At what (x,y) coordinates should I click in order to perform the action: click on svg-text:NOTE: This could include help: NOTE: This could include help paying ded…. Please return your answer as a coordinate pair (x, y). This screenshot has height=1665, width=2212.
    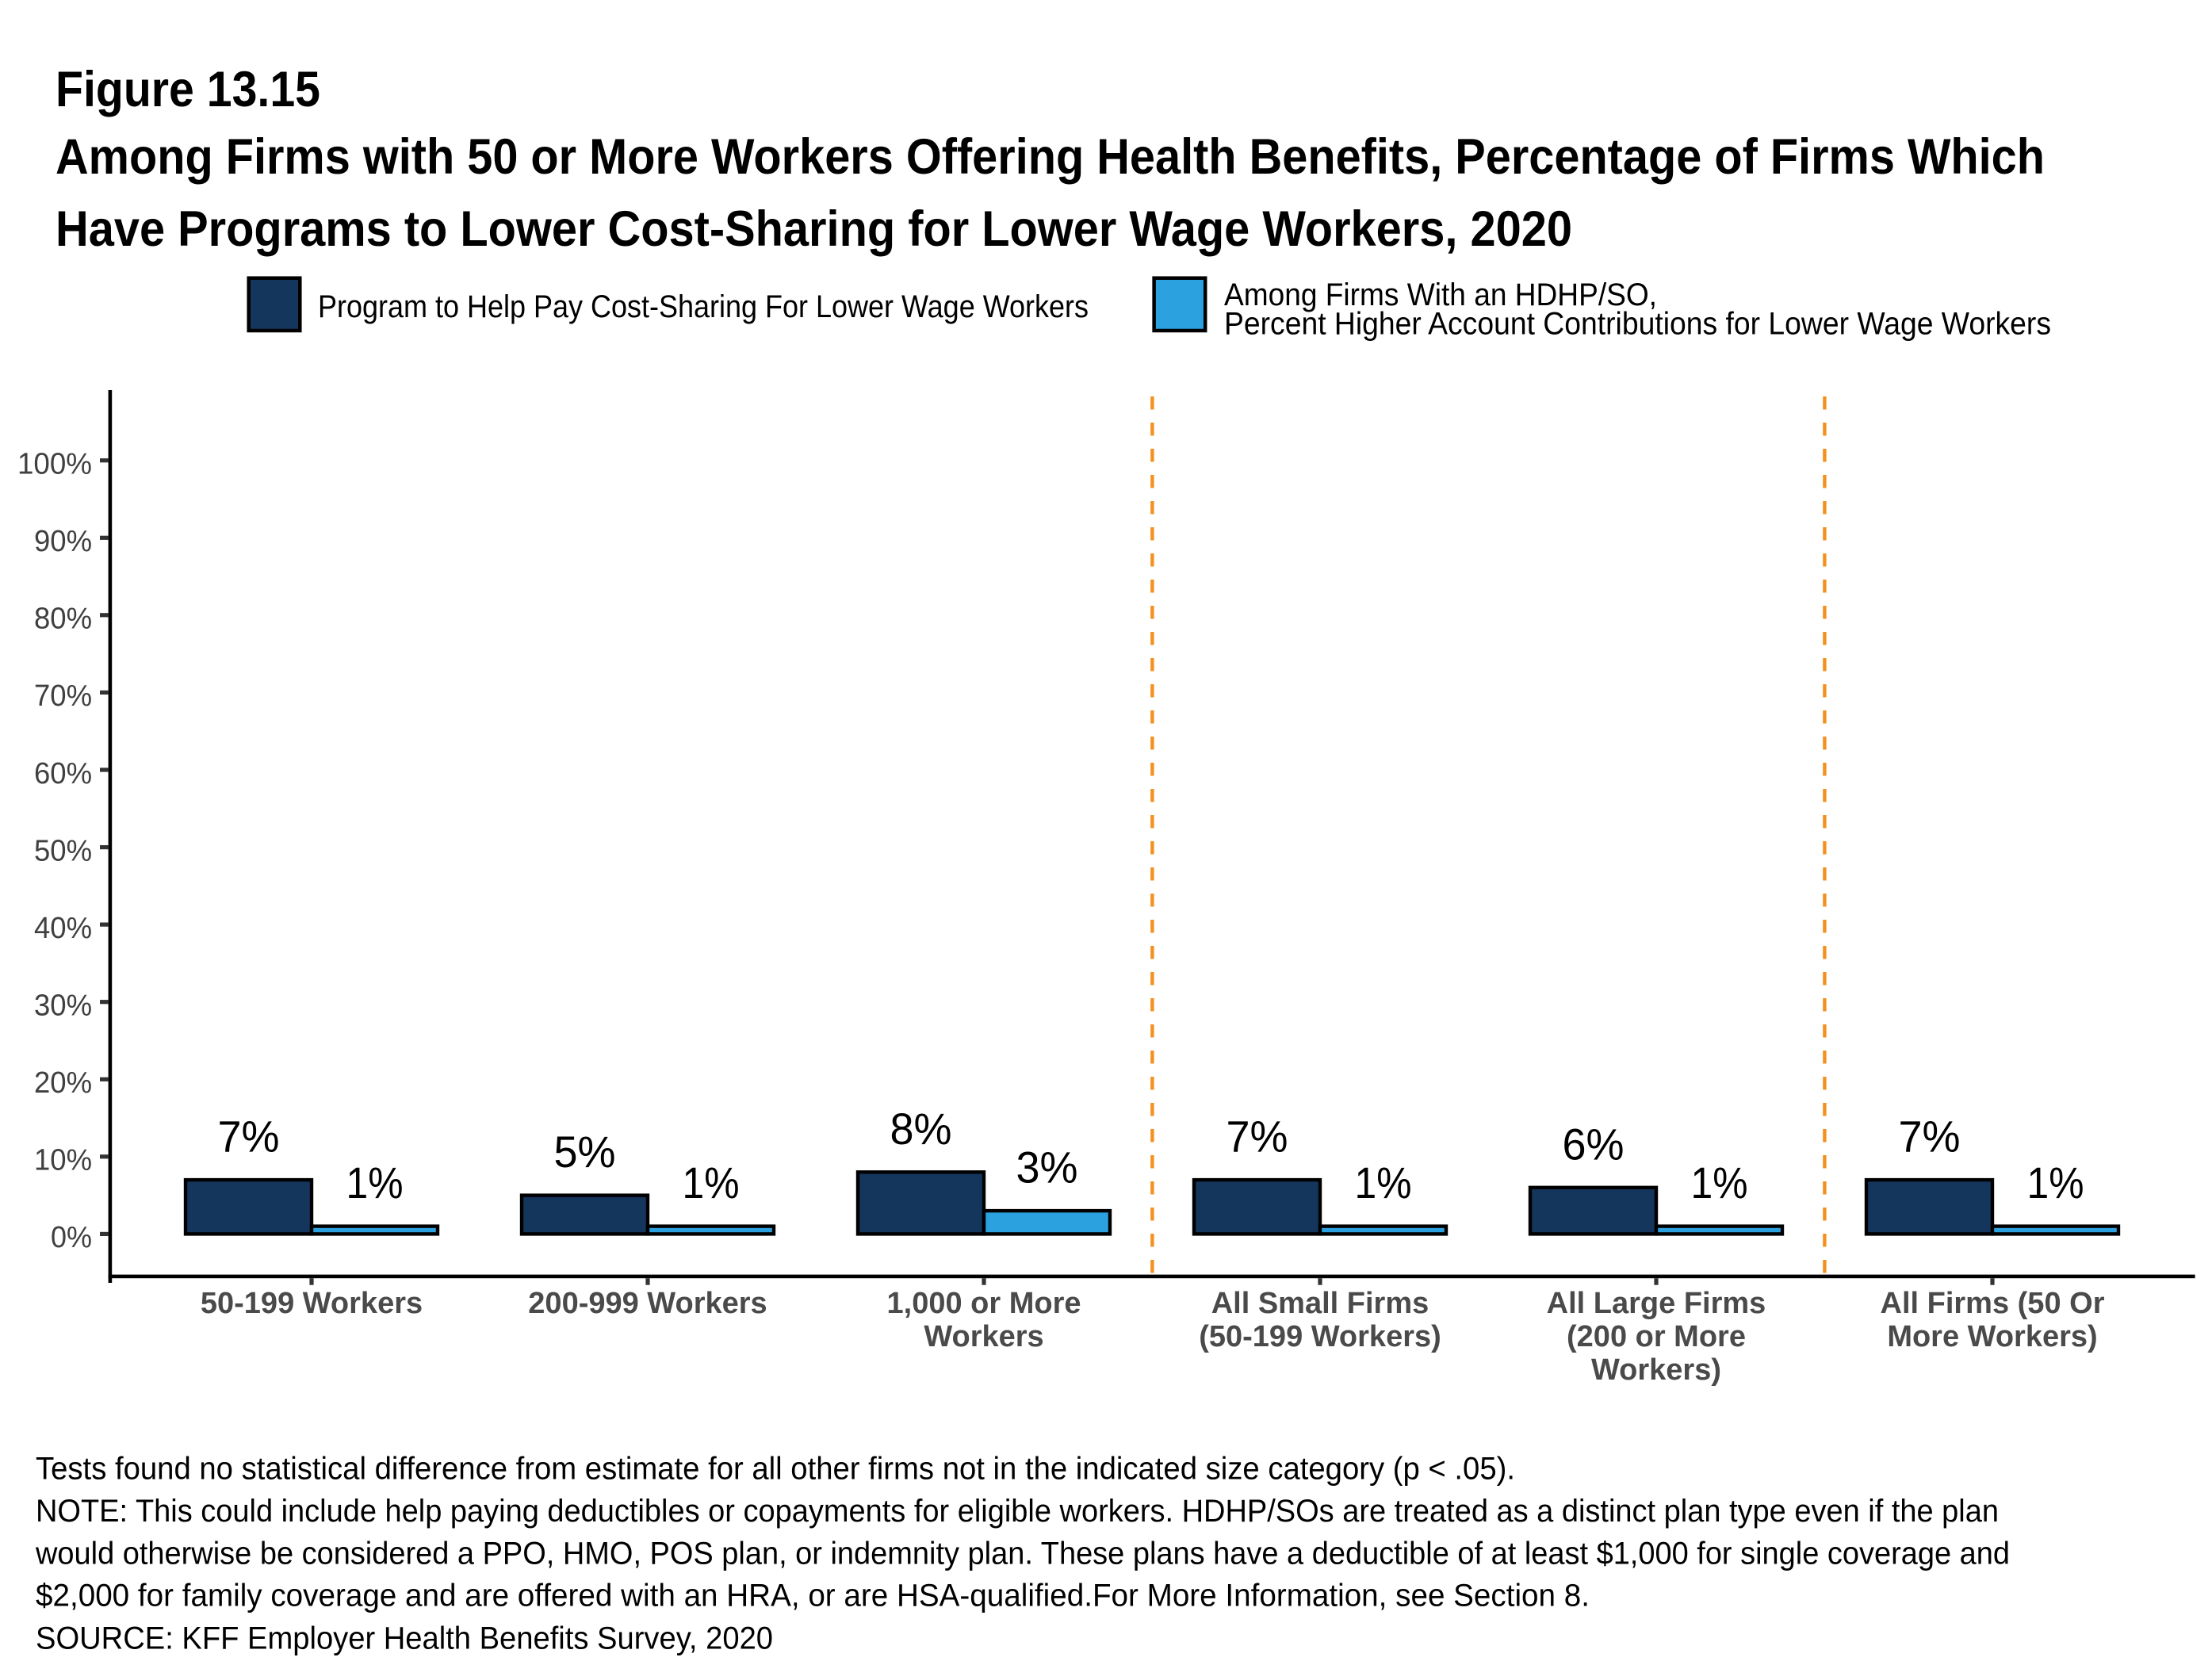
    Looking at the image, I should click on (1017, 1511).